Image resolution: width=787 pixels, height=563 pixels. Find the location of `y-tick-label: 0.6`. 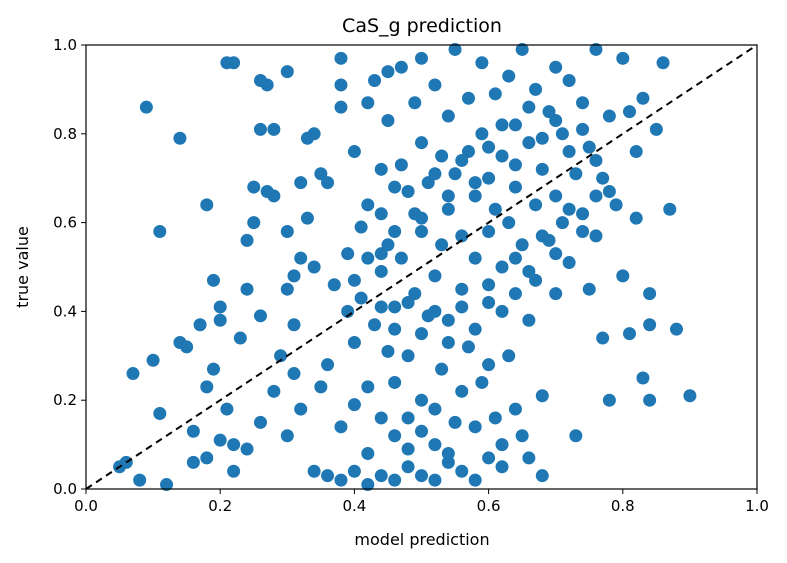

y-tick-label: 0.6 is located at coordinates (65, 223).